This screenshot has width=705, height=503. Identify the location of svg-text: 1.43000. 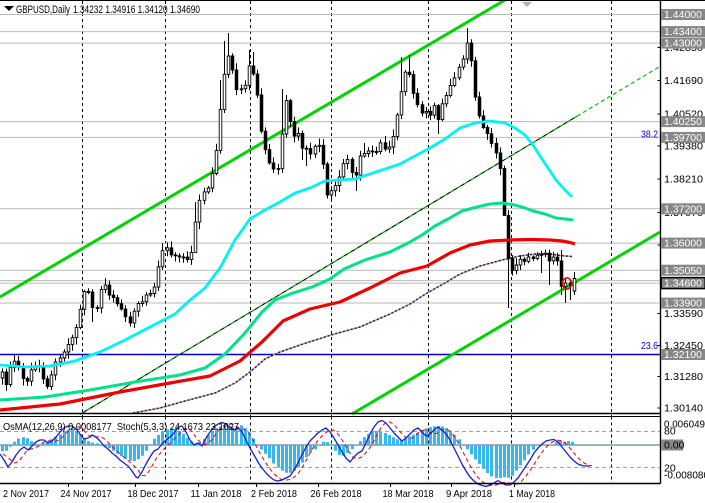
(683, 44).